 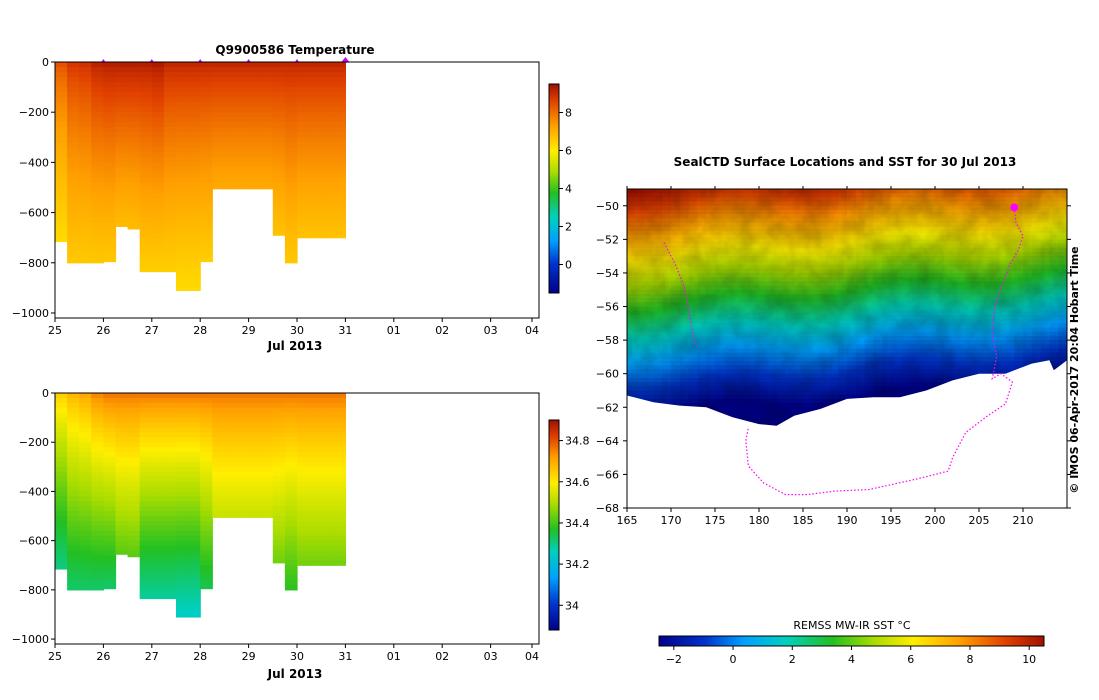 What do you see at coordinates (34, 112) in the screenshot?
I see `y-tick-label: −200` at bounding box center [34, 112].